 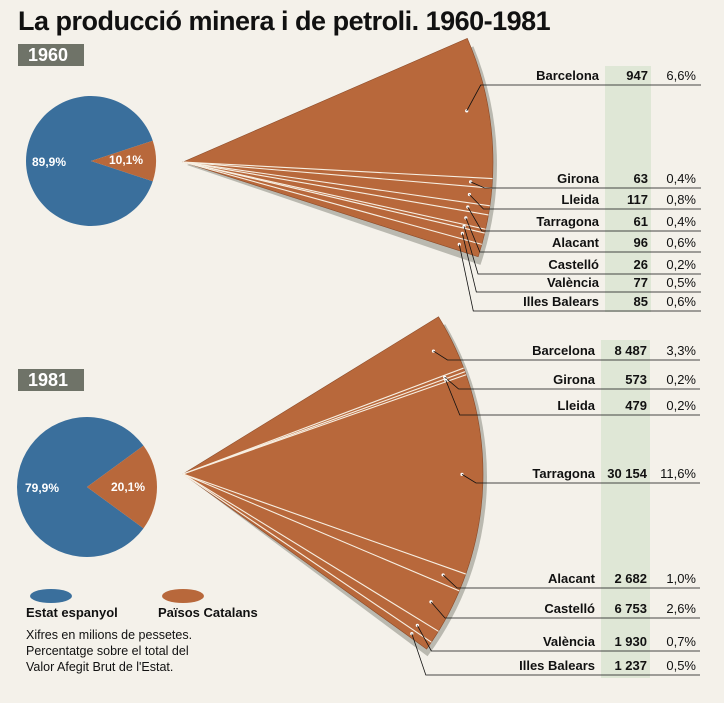 I want to click on region-value: 947, so click(x=637, y=75).